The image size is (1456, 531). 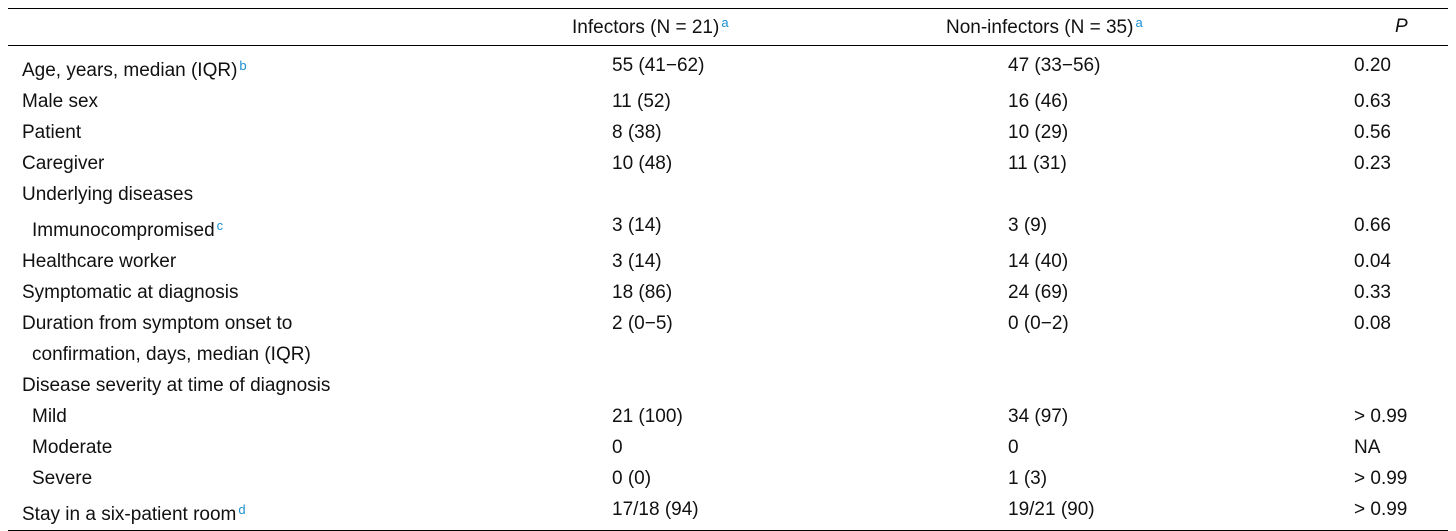 What do you see at coordinates (1367, 447) in the screenshot?
I see `cell-value: NA` at bounding box center [1367, 447].